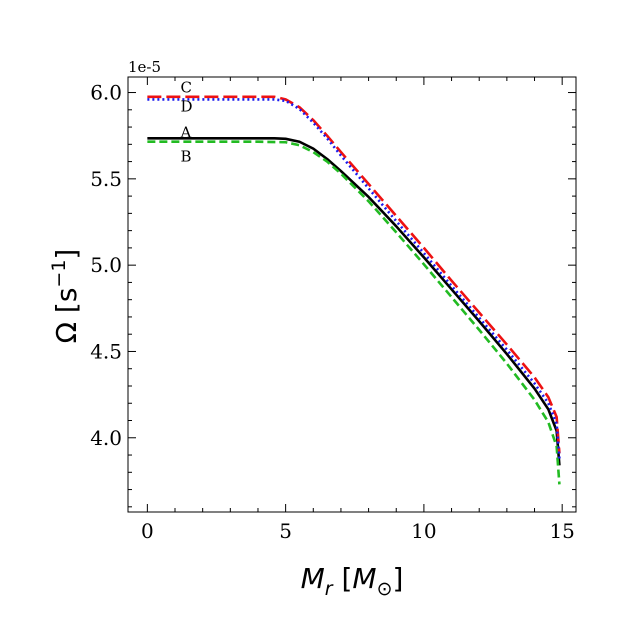 The width and height of the screenshot is (640, 640). Describe the element at coordinates (186, 88) in the screenshot. I see `curve-label-c: C` at that location.